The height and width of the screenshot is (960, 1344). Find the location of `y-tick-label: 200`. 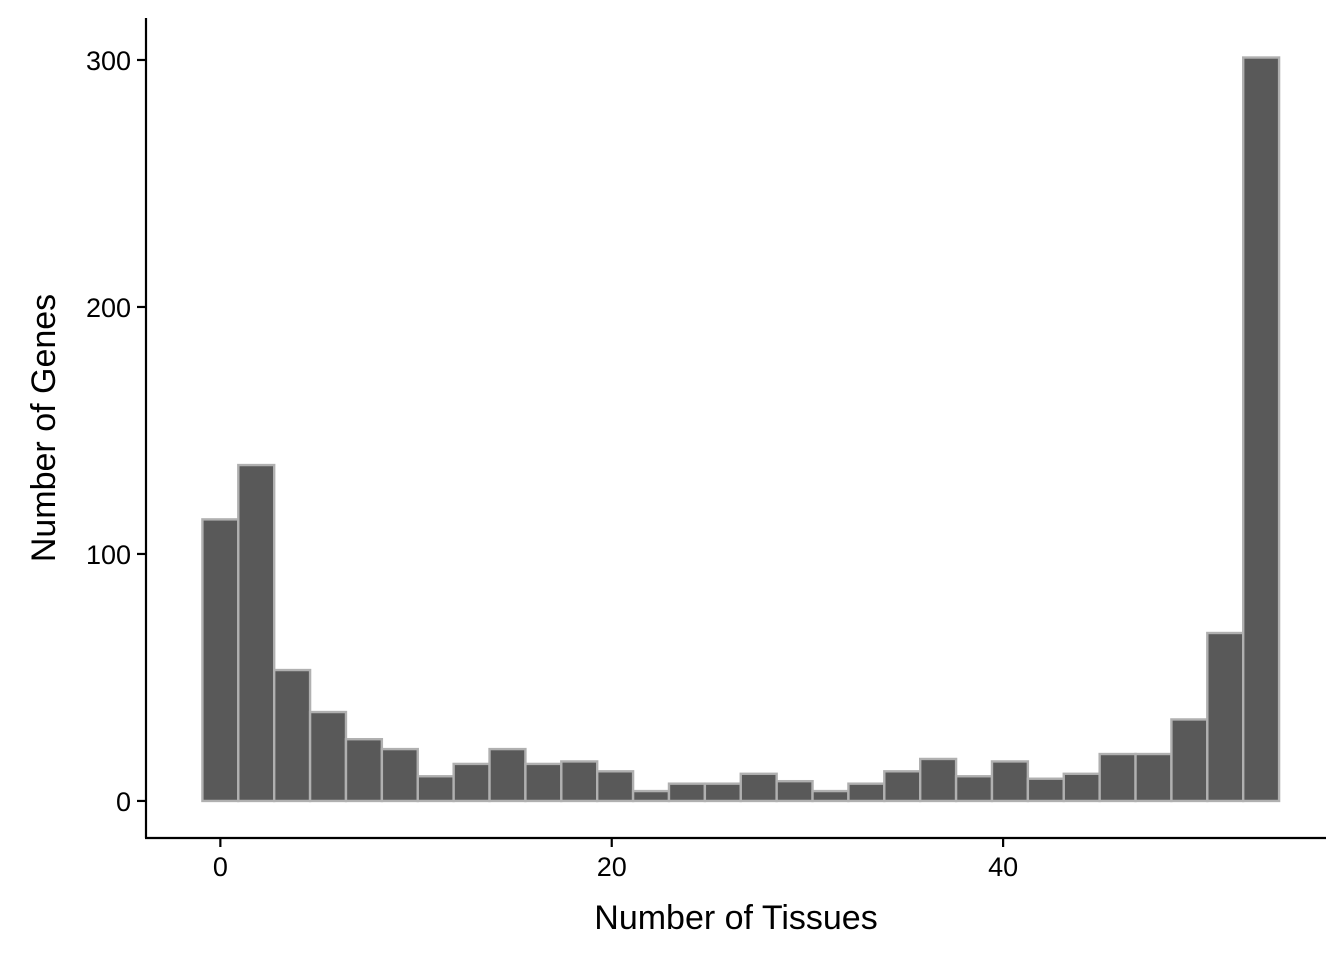

y-tick-label: 200 is located at coordinates (108, 308).